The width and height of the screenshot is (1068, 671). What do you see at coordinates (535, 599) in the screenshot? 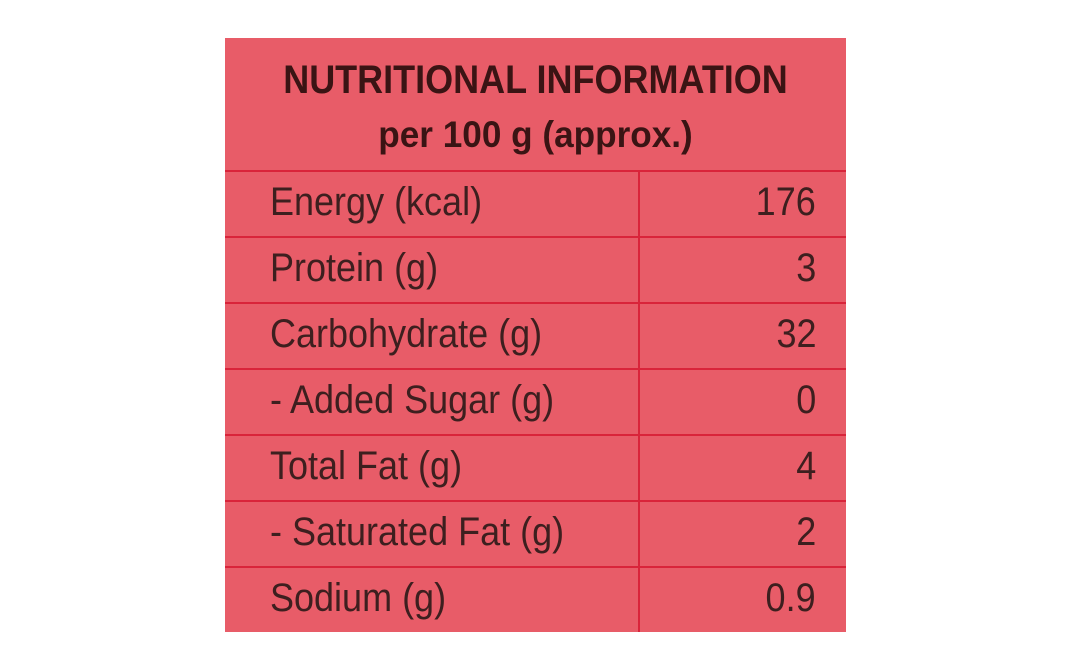
I see `nutrition-row-sodium: Sodium (g) 0.9` at bounding box center [535, 599].